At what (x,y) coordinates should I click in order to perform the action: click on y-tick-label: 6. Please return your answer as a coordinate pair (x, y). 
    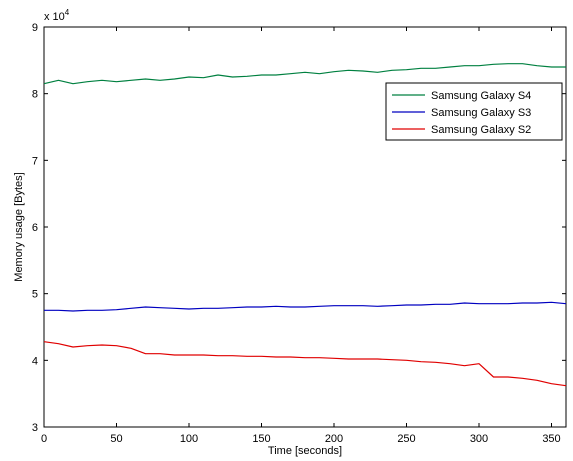
    Looking at the image, I should click on (35, 228).